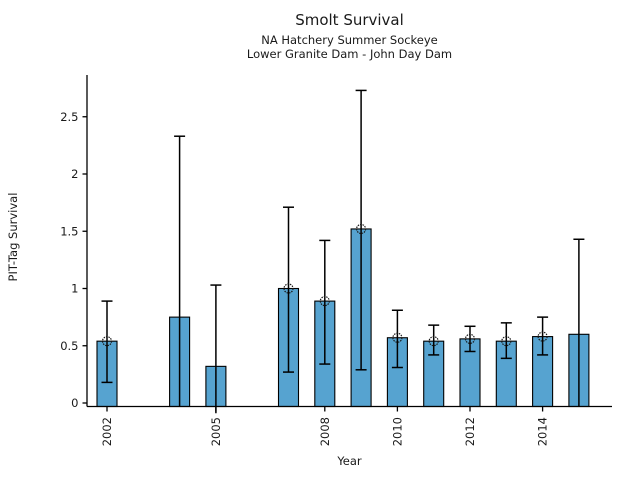 This screenshot has width=640, height=480. I want to click on chart-title: Smolt Survival, so click(349, 20).